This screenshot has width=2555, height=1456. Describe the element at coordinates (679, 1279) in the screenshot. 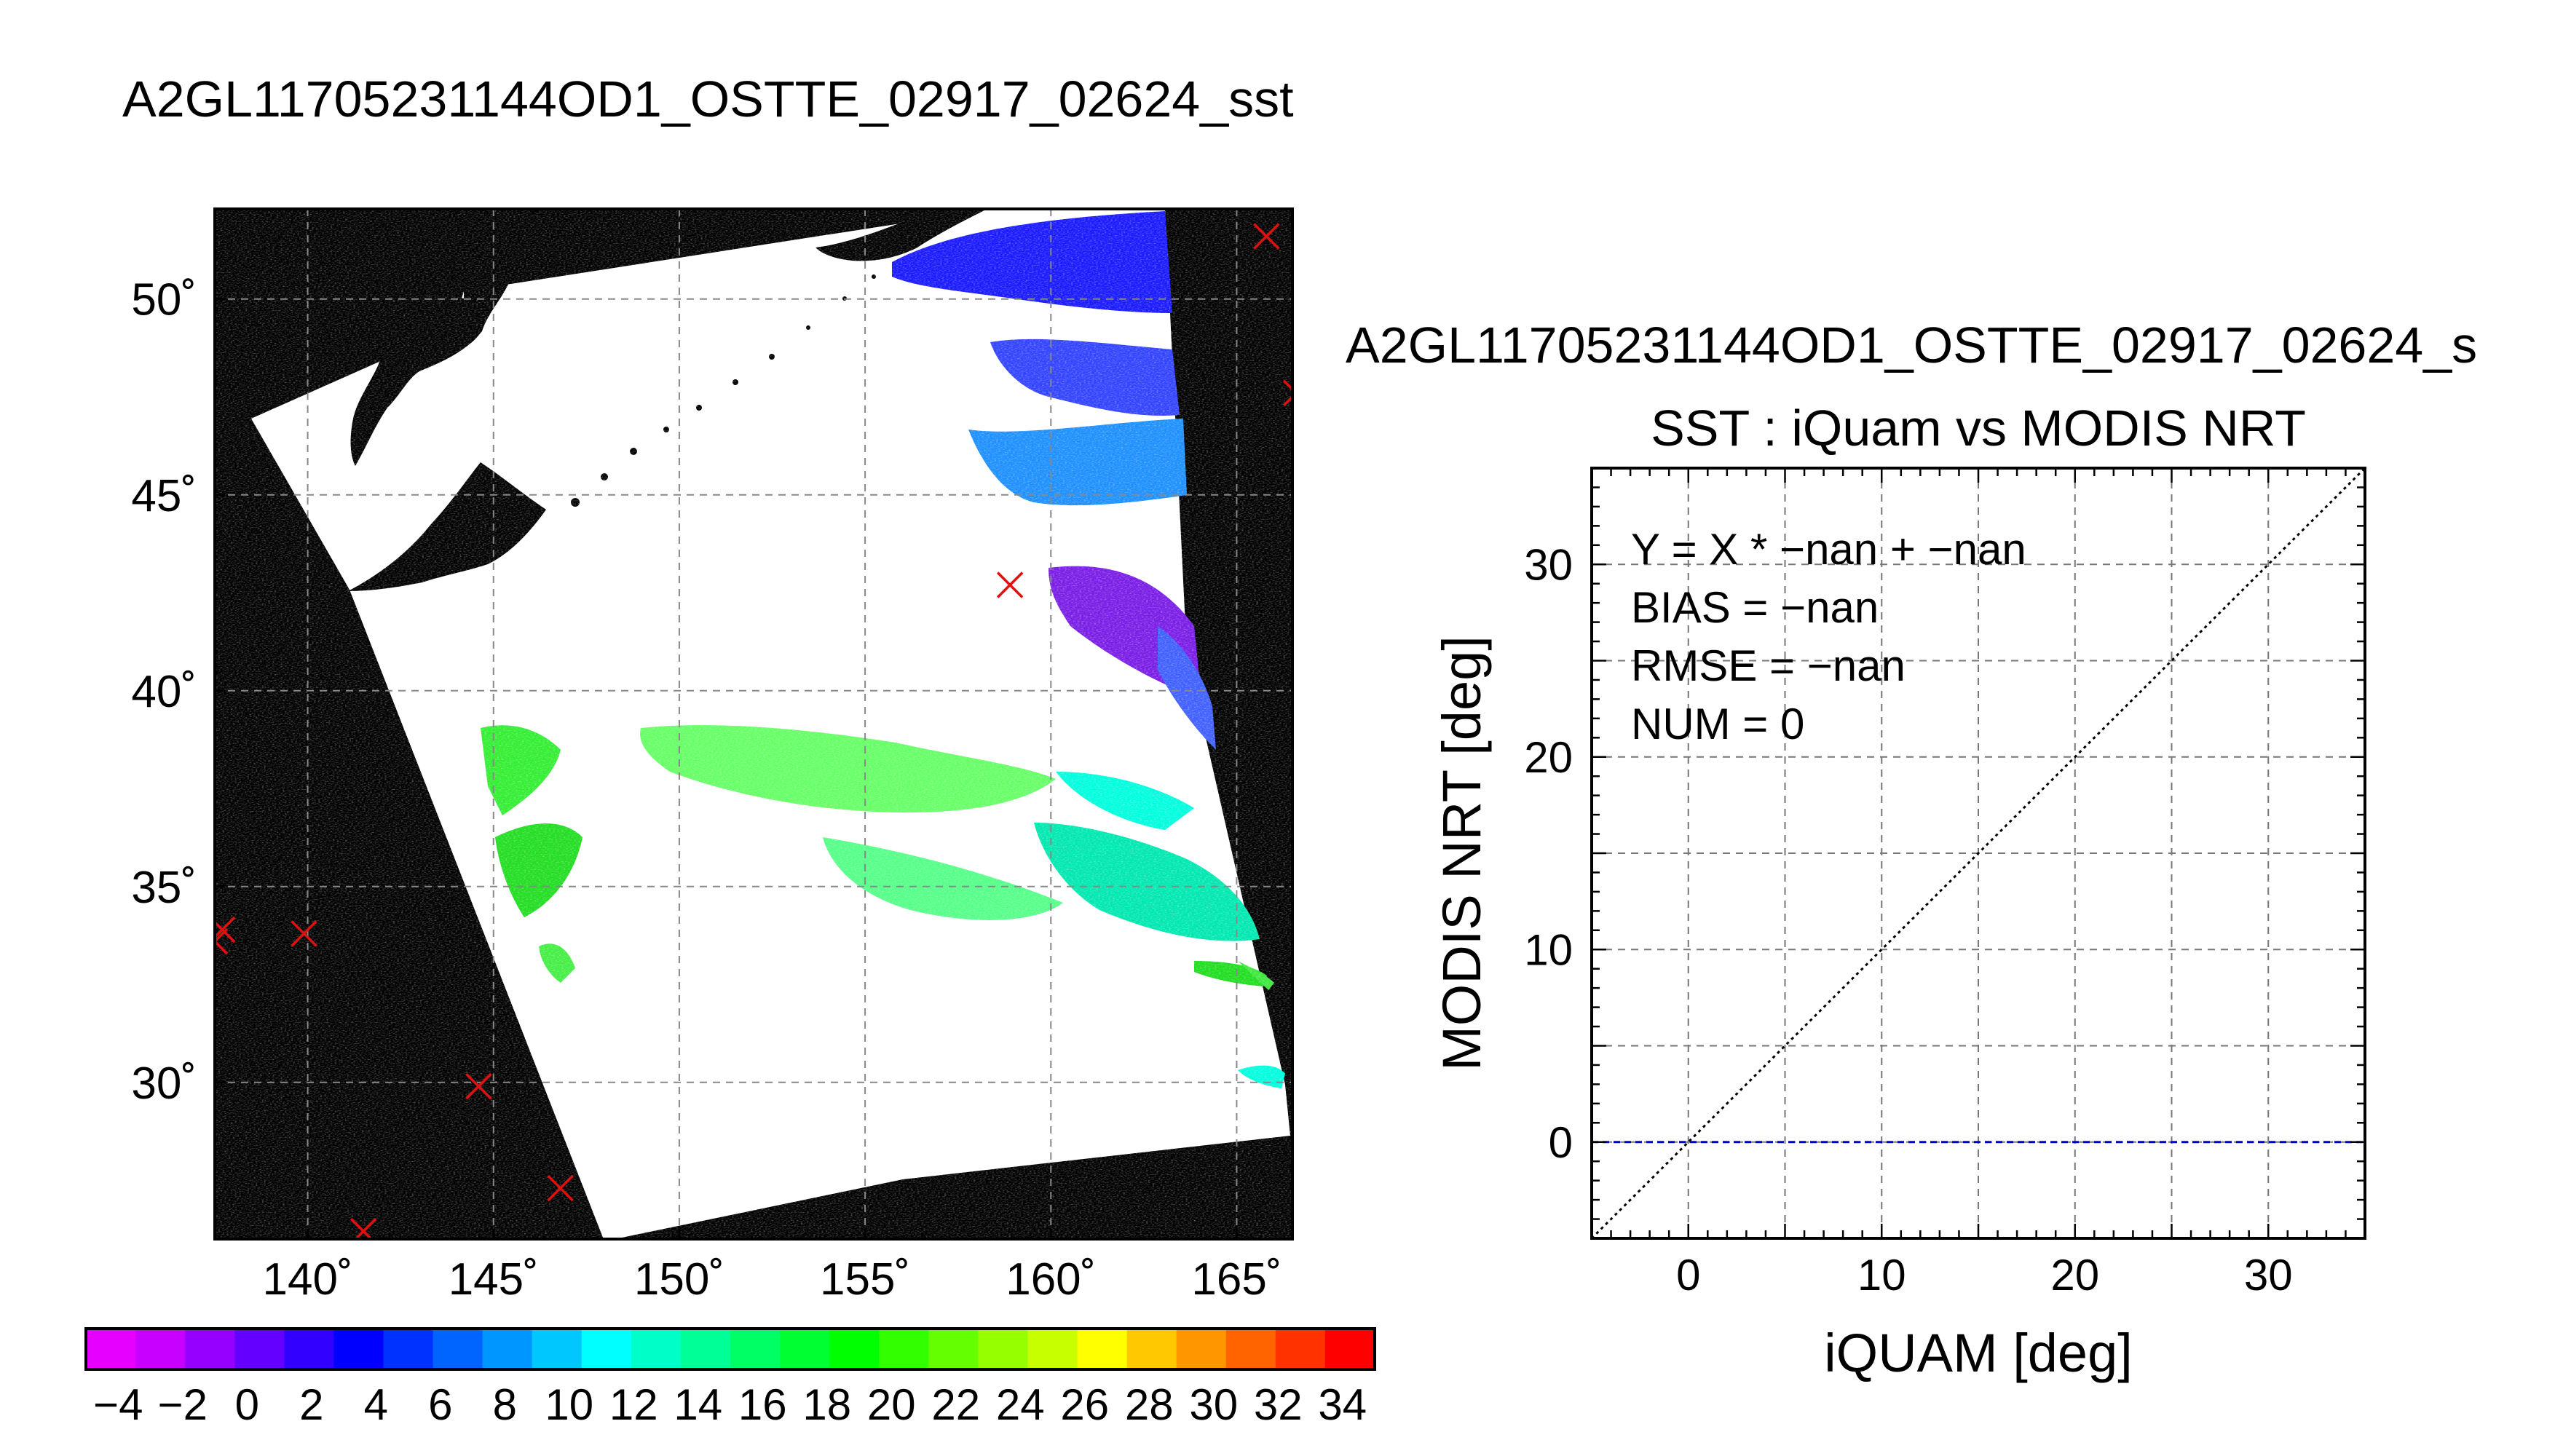

I see `lon-tick-label: 150˚` at that location.